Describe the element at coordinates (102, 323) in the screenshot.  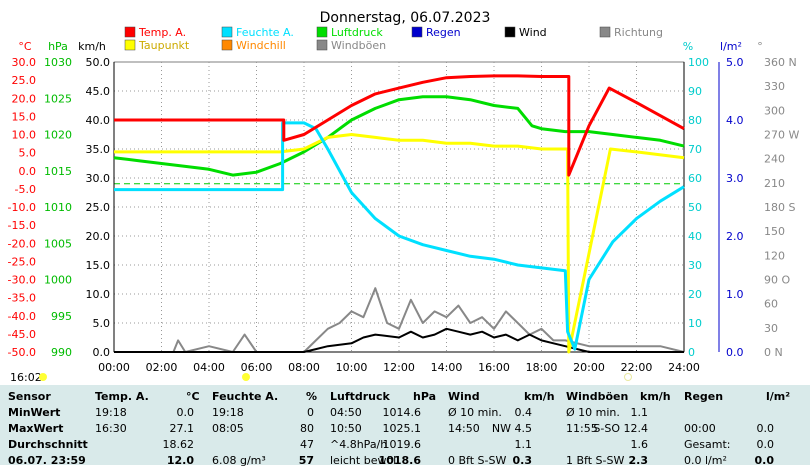
I see `wind-tick-label: 5.0` at that location.